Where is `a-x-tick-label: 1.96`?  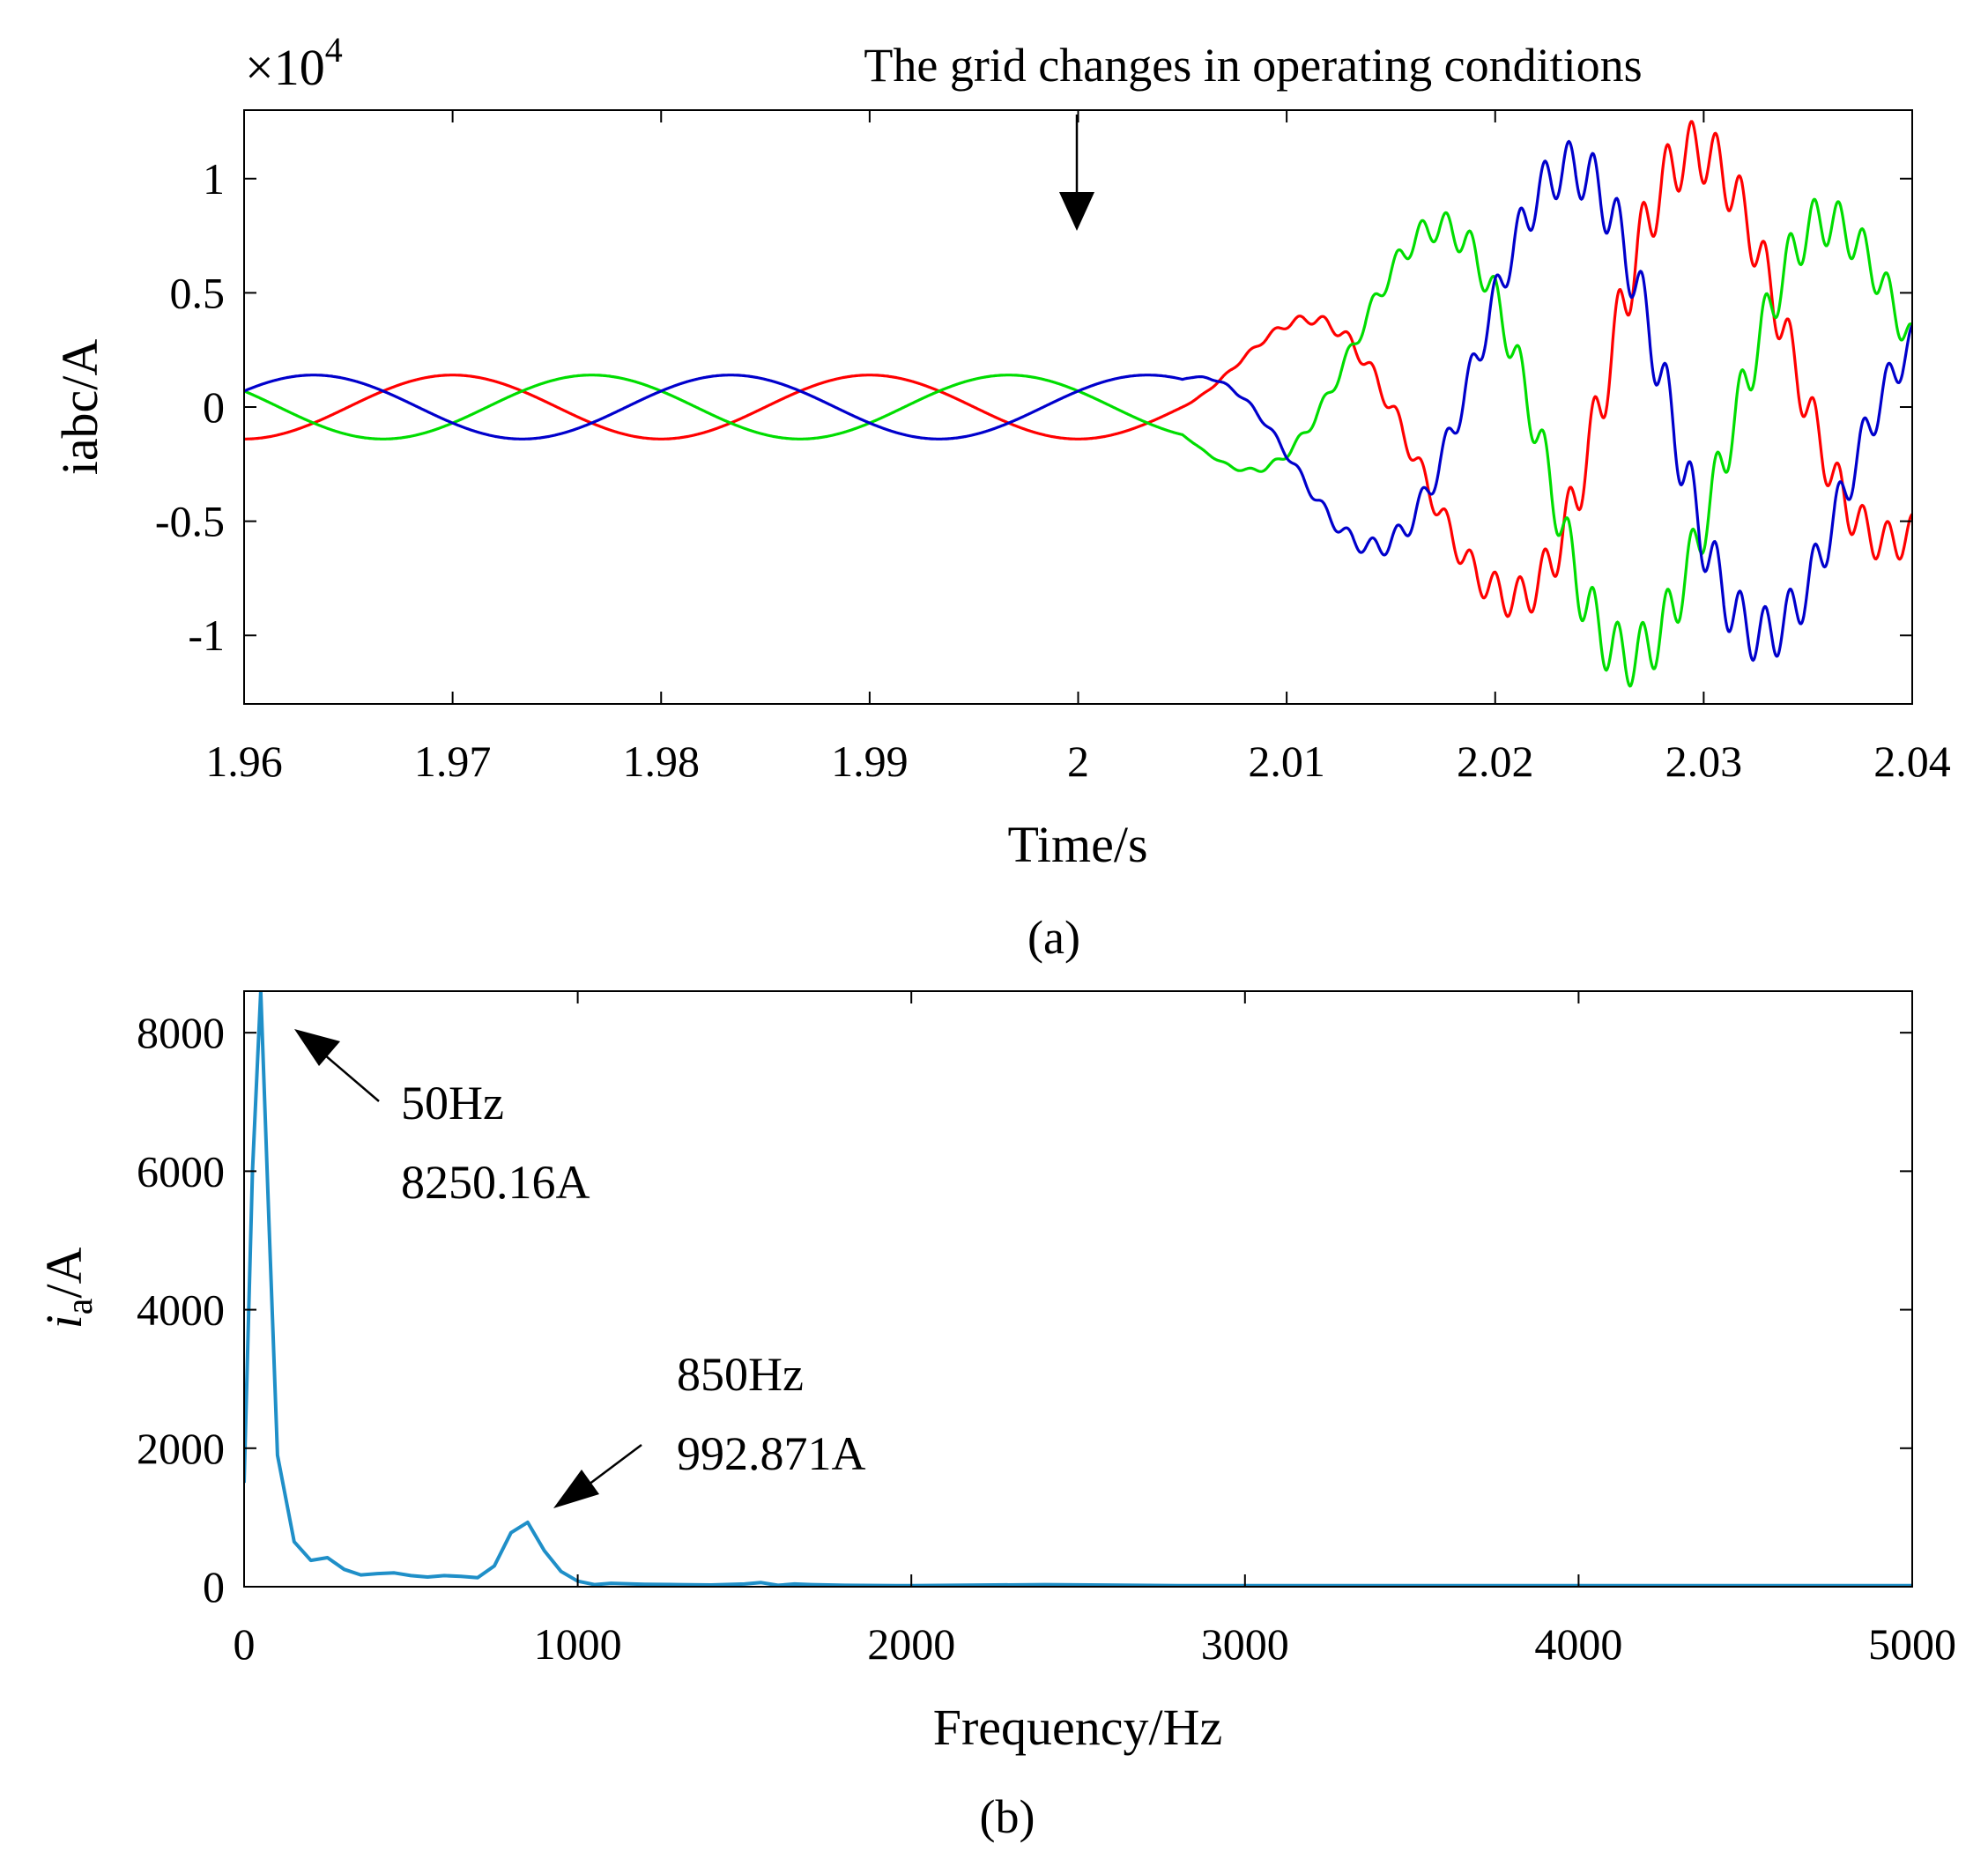
a-x-tick-label: 1.96 is located at coordinates (244, 761).